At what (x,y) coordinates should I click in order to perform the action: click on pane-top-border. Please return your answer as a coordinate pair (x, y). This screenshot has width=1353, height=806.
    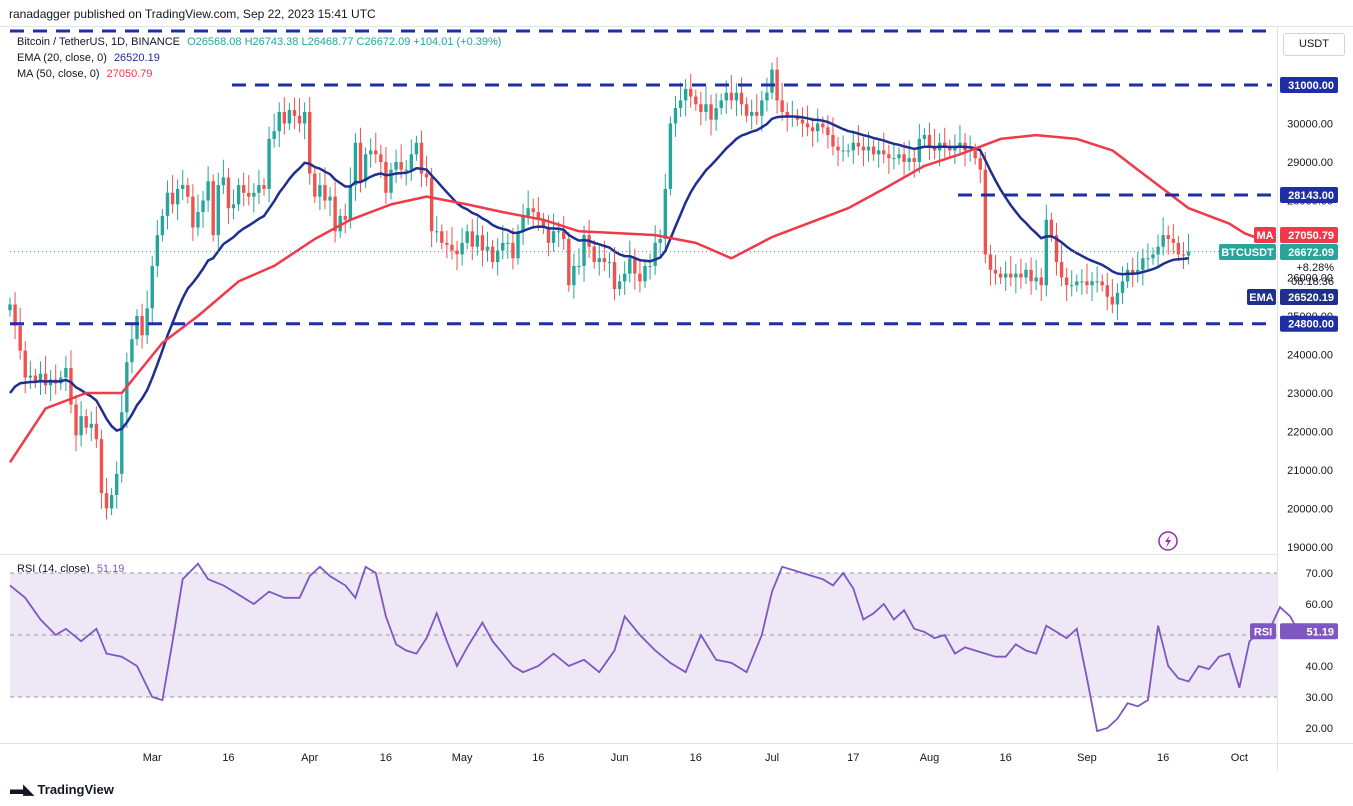
    Looking at the image, I should click on (676, 26).